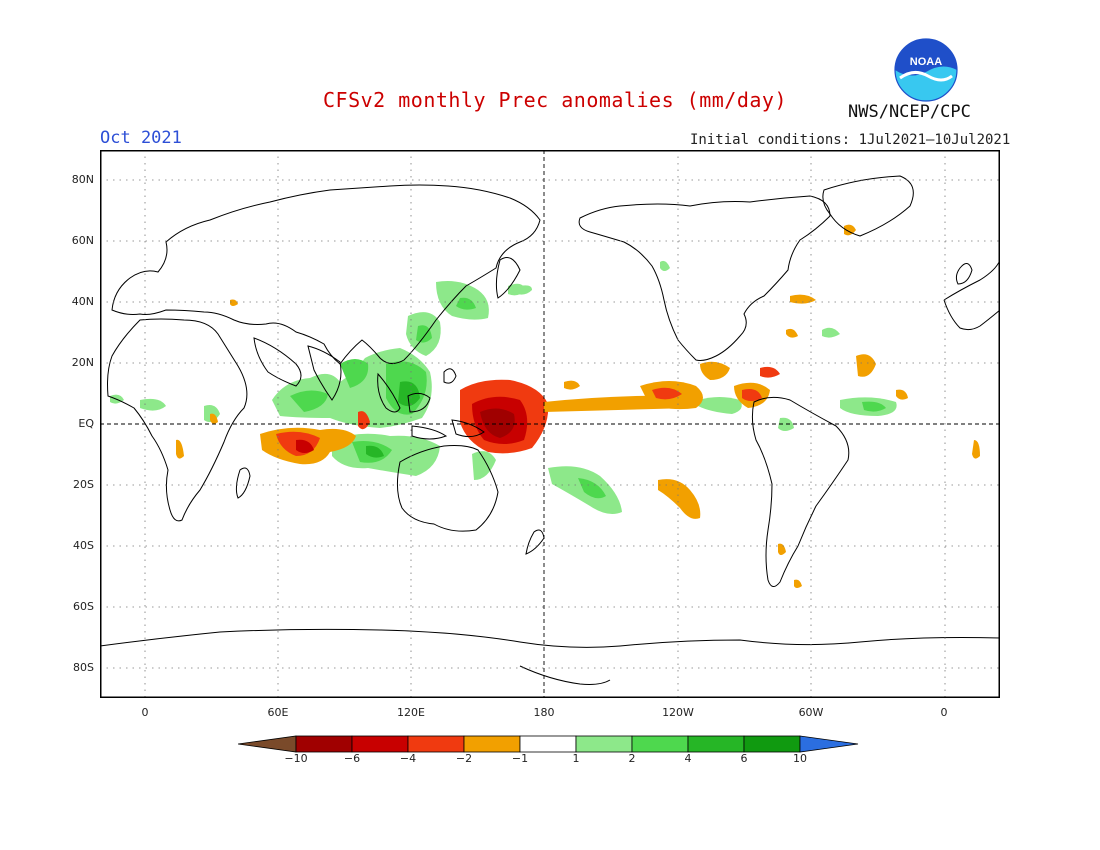 Image resolution: width=1100 pixels, height=850 pixels. What do you see at coordinates (83, 606) in the screenshot?
I see `lat-label: 60S` at bounding box center [83, 606].